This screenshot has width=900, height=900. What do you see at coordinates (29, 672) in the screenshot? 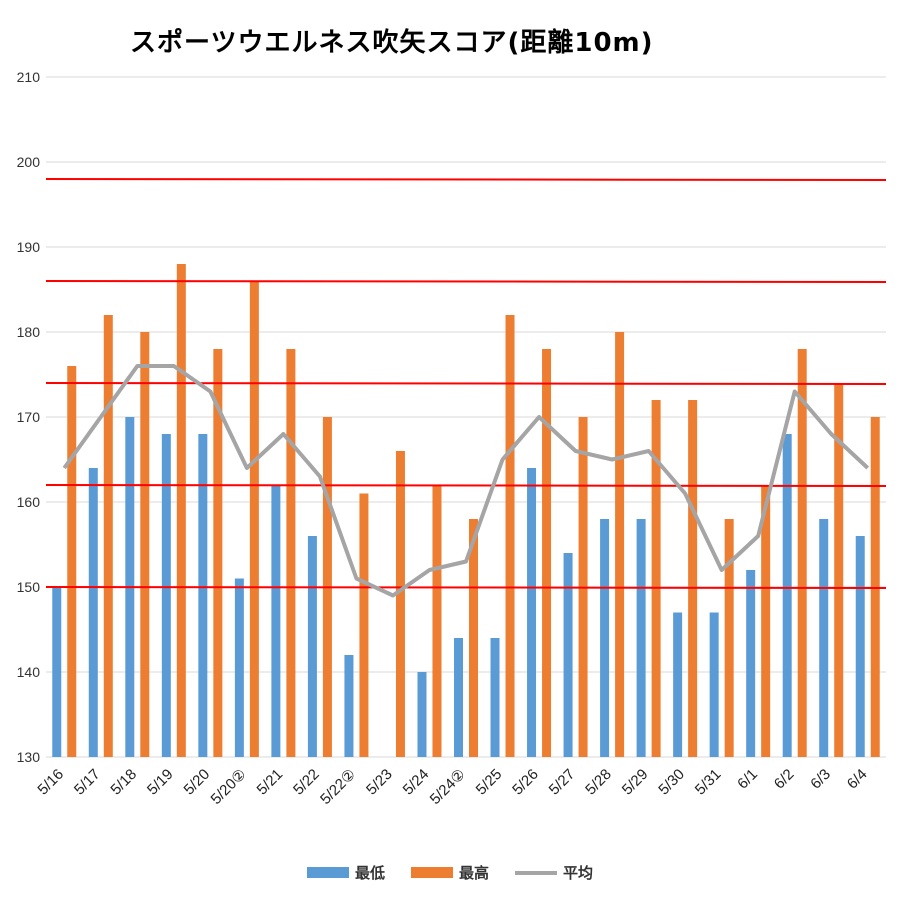
I see `y-tick-label: 140` at bounding box center [29, 672].